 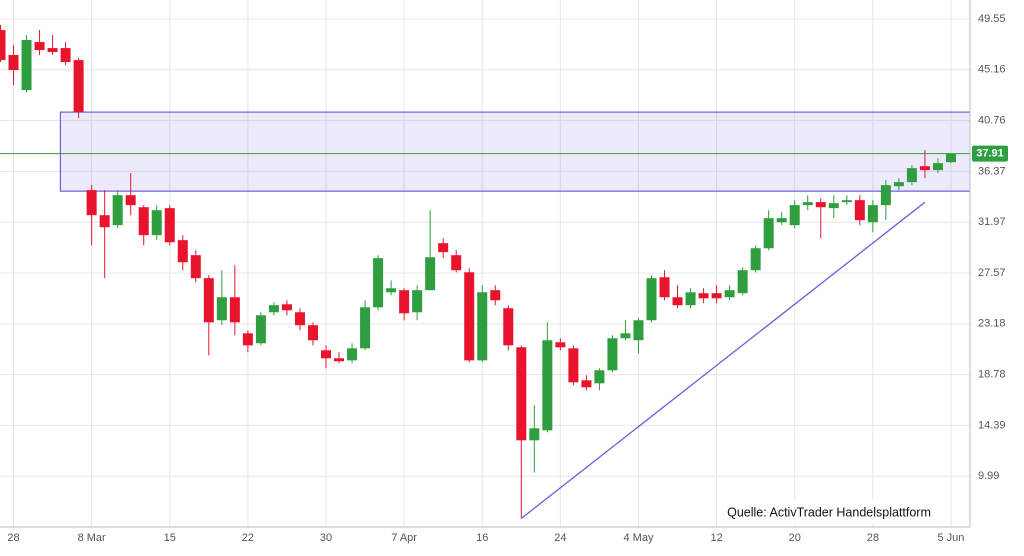 What do you see at coordinates (992, 273) in the screenshot?
I see `y-tick-label: 27.57` at bounding box center [992, 273].